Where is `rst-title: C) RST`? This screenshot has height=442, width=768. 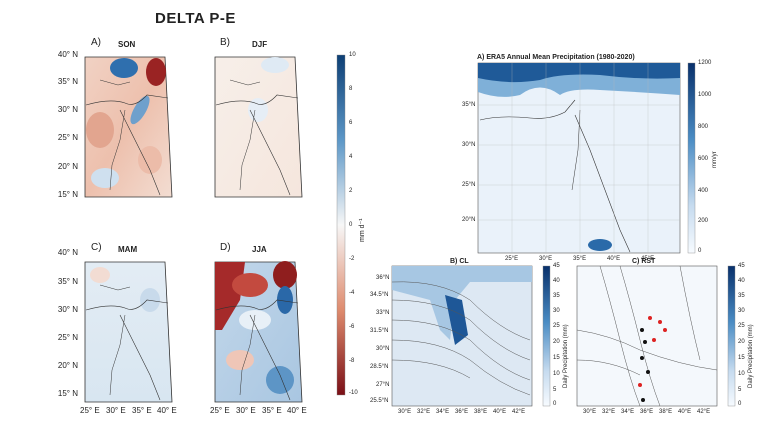 rst-title: C) RST is located at coordinates (644, 261).